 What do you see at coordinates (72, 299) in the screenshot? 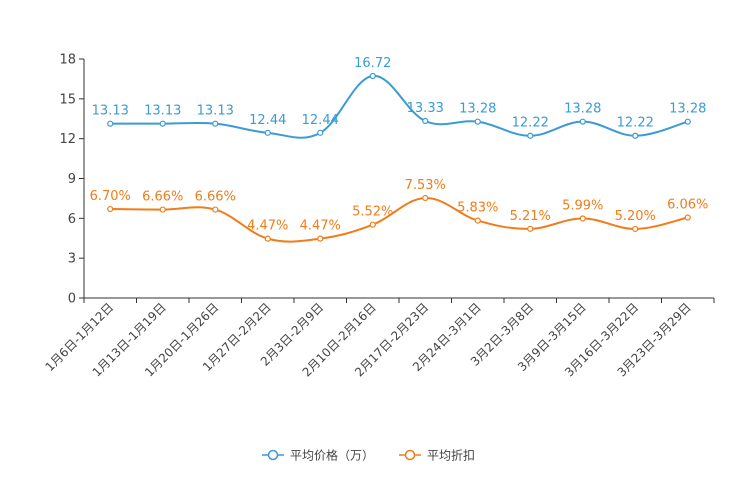
I see `y-tick-label: 0` at bounding box center [72, 299].